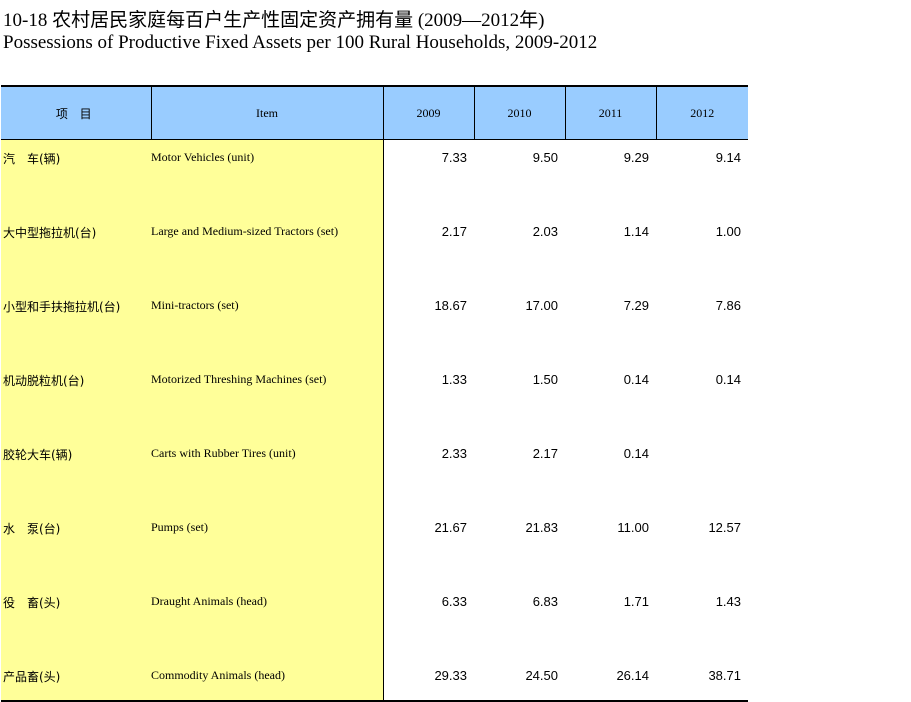 This screenshot has height=702, width=911. What do you see at coordinates (636, 601) in the screenshot?
I see `cell-2011: 1.71` at bounding box center [636, 601].